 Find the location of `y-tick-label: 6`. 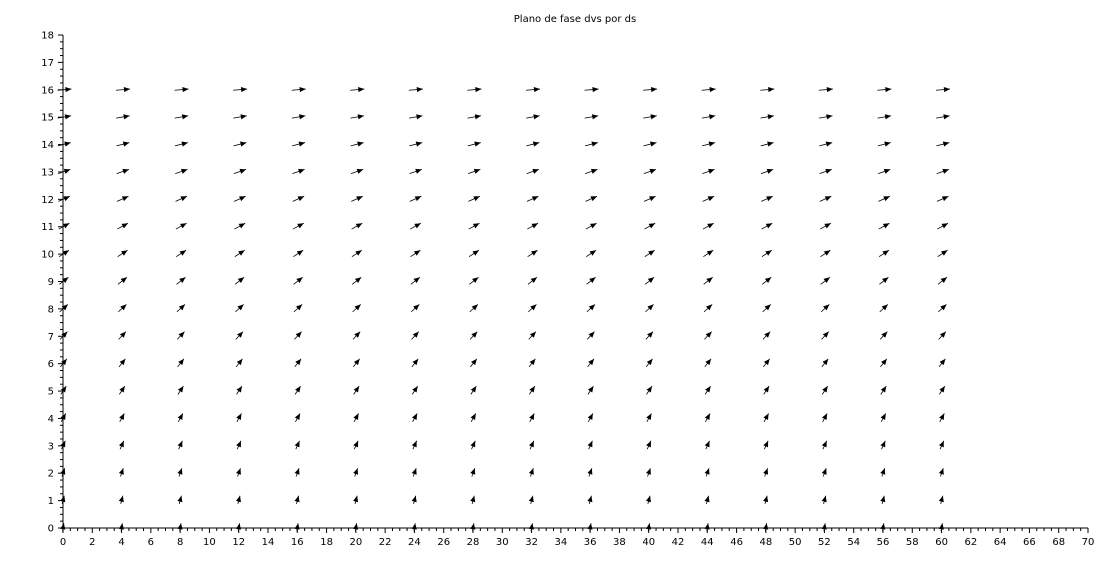

y-tick-label: 6 is located at coordinates (51, 364).